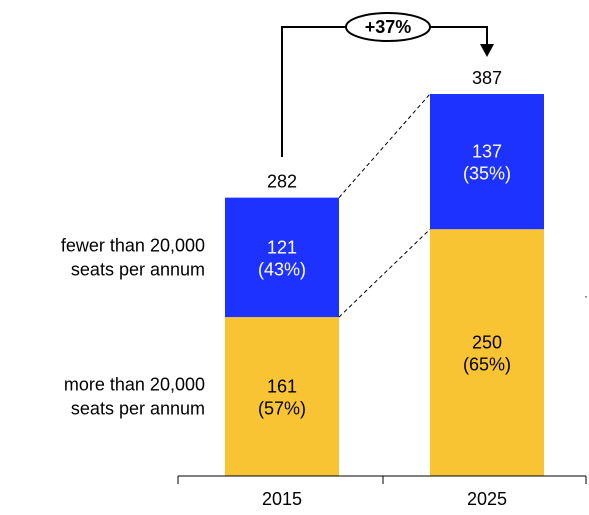 The width and height of the screenshot is (589, 515). I want to click on growth-label: +37%, so click(388, 27).